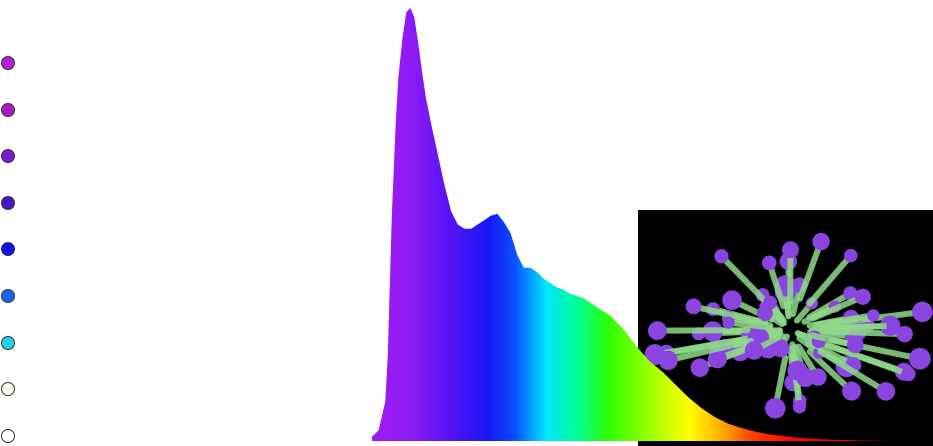 This screenshot has height=446, width=933. Describe the element at coordinates (30, 223) in the screenshot. I see `channel-legend` at that location.